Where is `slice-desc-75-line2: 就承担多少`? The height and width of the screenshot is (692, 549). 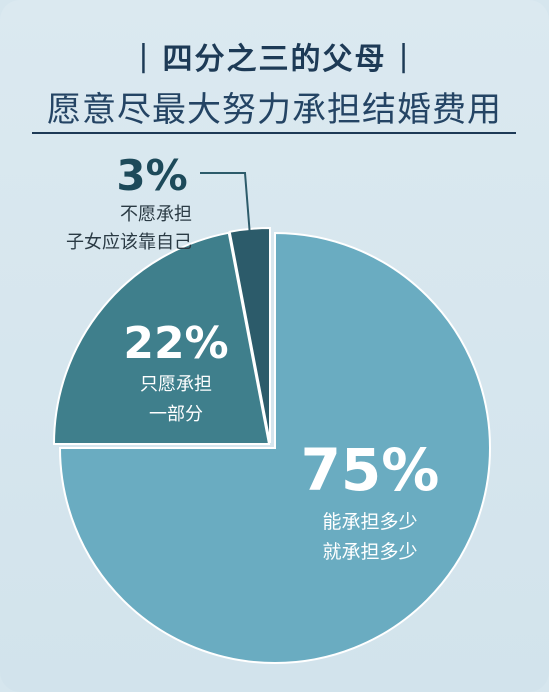
slice-desc-75-line2: 就承担多少 is located at coordinates (369, 552).